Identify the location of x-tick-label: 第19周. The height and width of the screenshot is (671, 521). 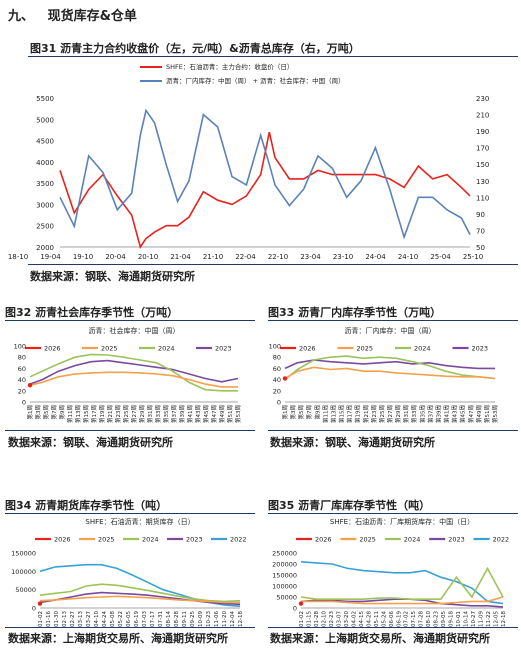
(102, 414).